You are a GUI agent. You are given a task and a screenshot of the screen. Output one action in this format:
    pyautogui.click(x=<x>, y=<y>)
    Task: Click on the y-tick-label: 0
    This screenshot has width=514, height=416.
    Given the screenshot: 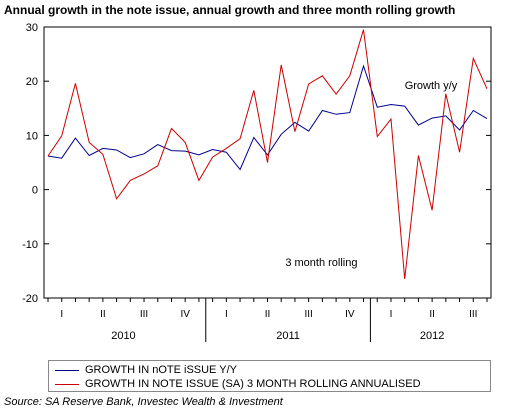 What is the action you would take?
    pyautogui.click(x=35, y=191)
    